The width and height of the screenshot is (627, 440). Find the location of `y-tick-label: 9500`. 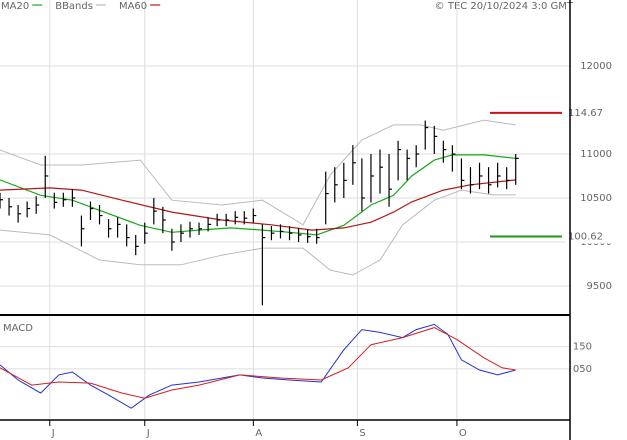

y-tick-label: 9500 is located at coordinates (599, 286).